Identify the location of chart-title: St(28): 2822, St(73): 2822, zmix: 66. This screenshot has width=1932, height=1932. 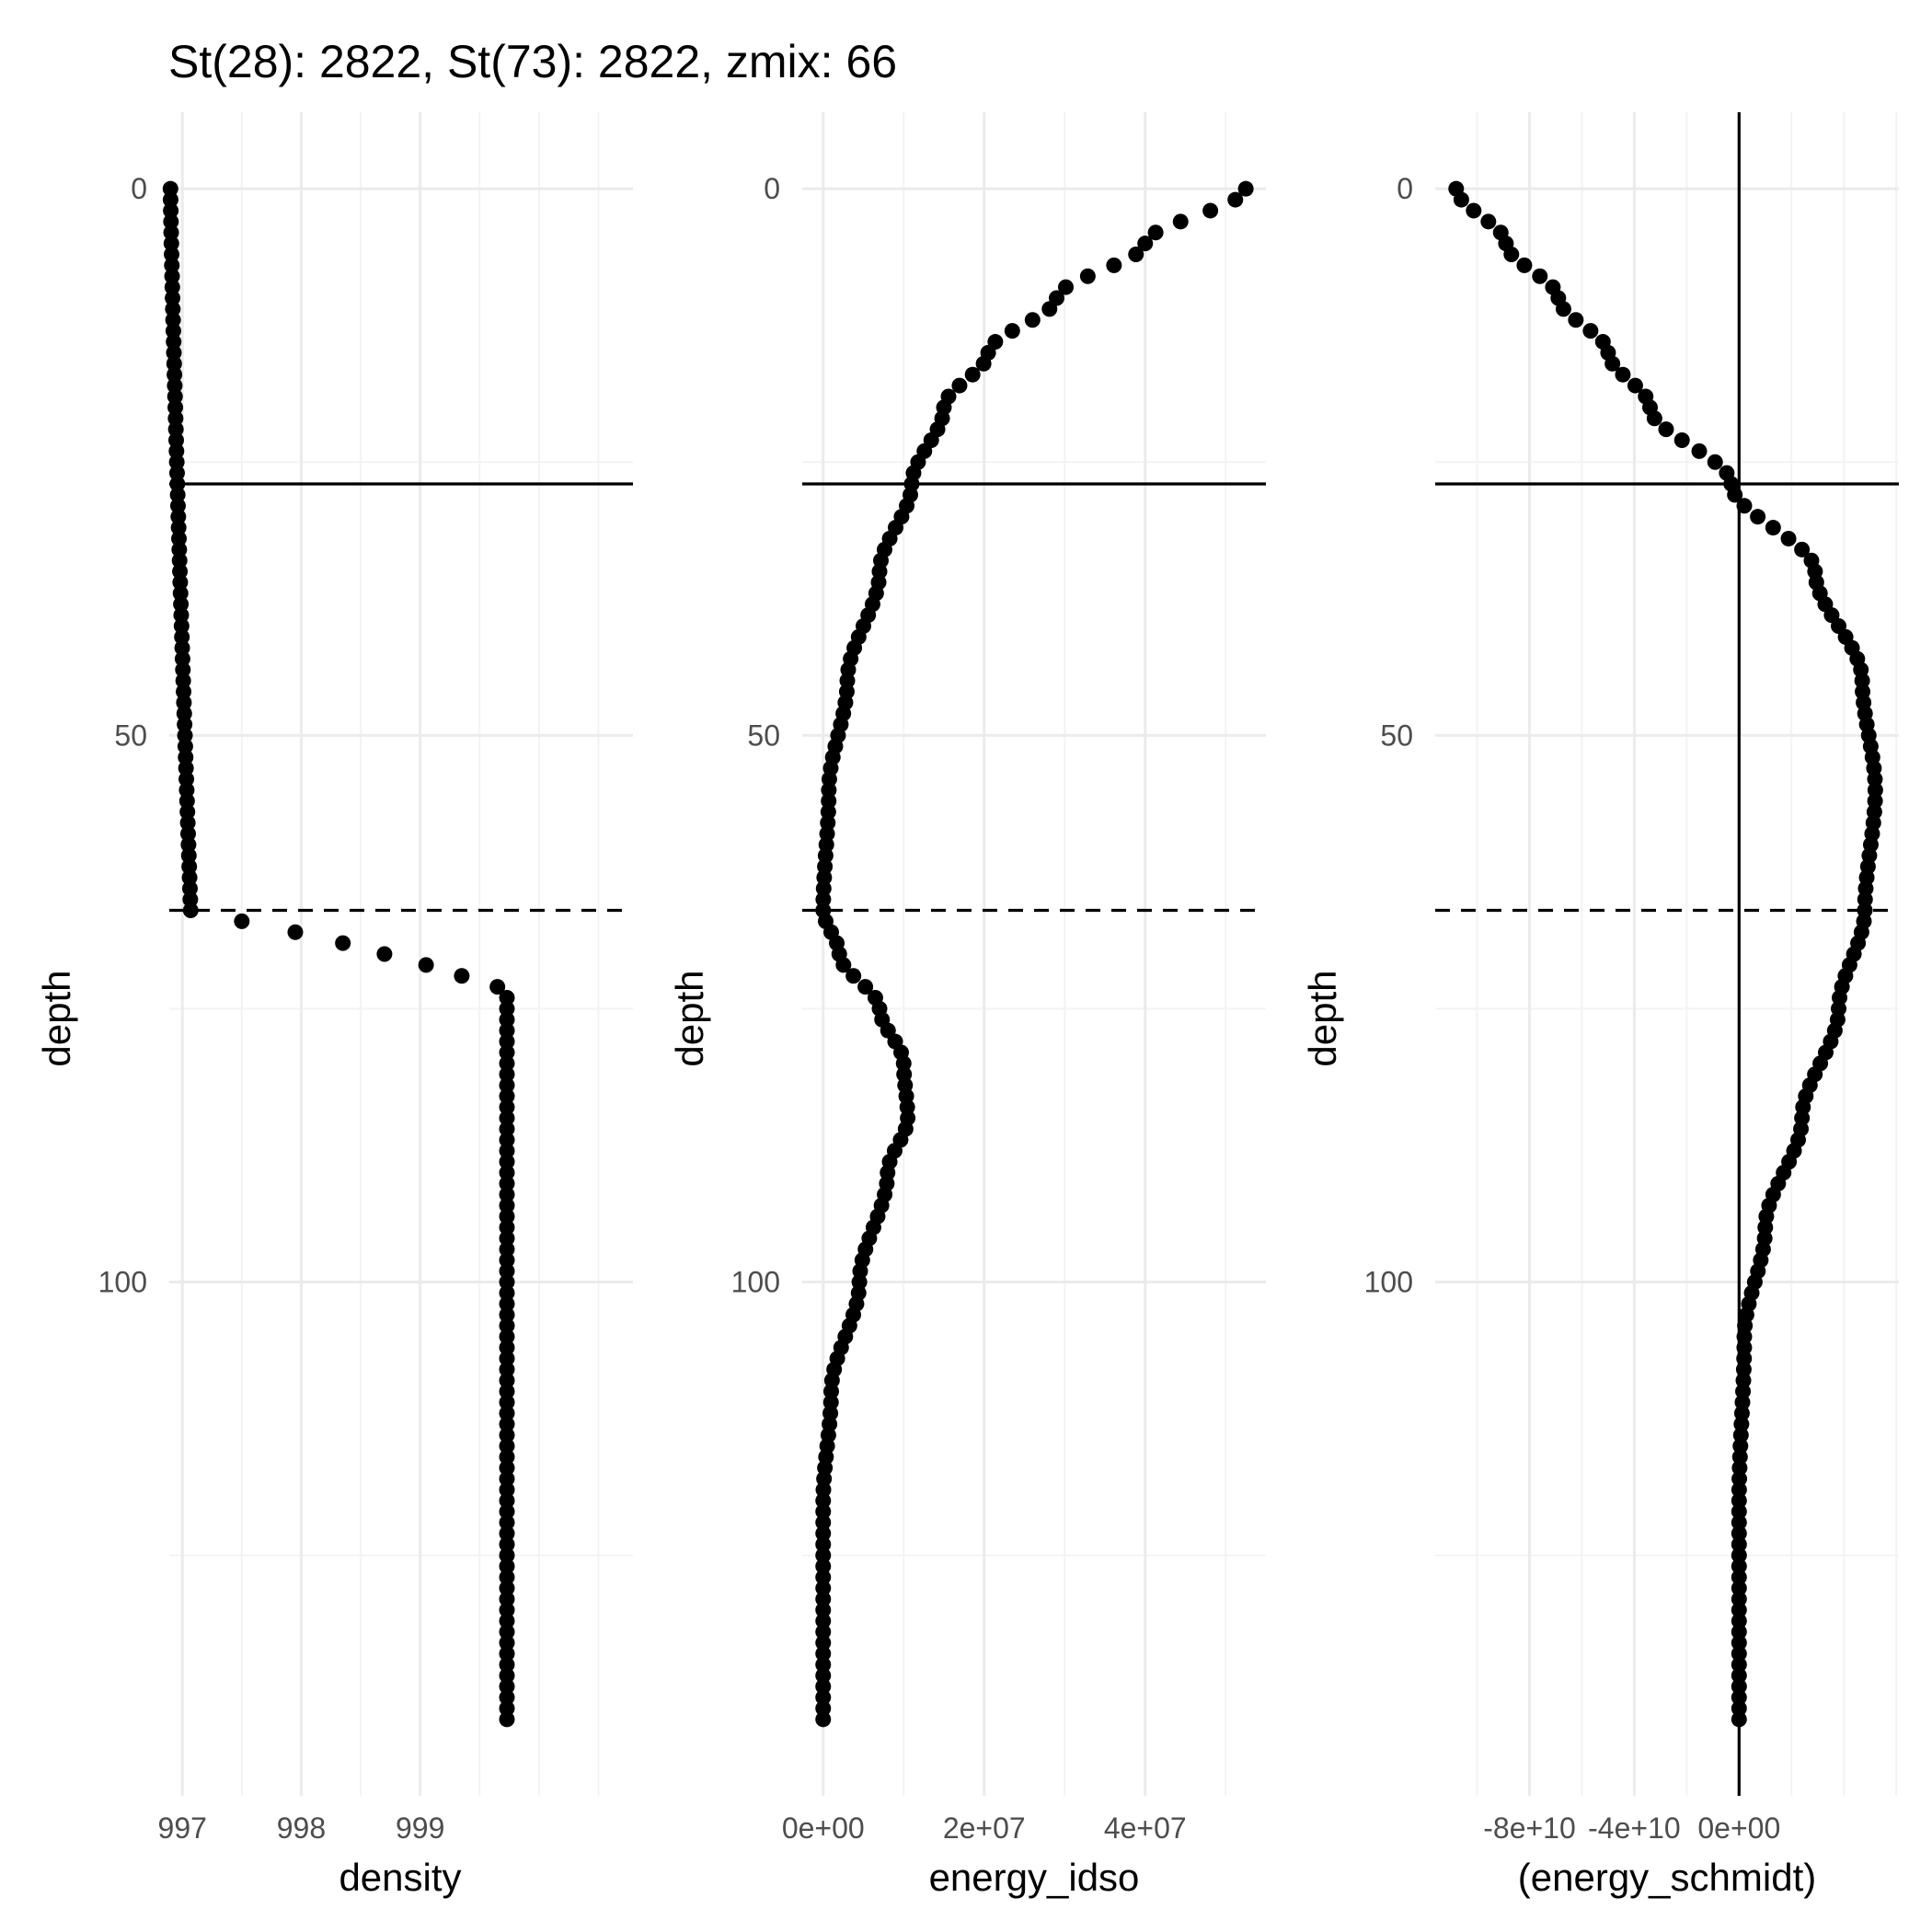
(532, 61).